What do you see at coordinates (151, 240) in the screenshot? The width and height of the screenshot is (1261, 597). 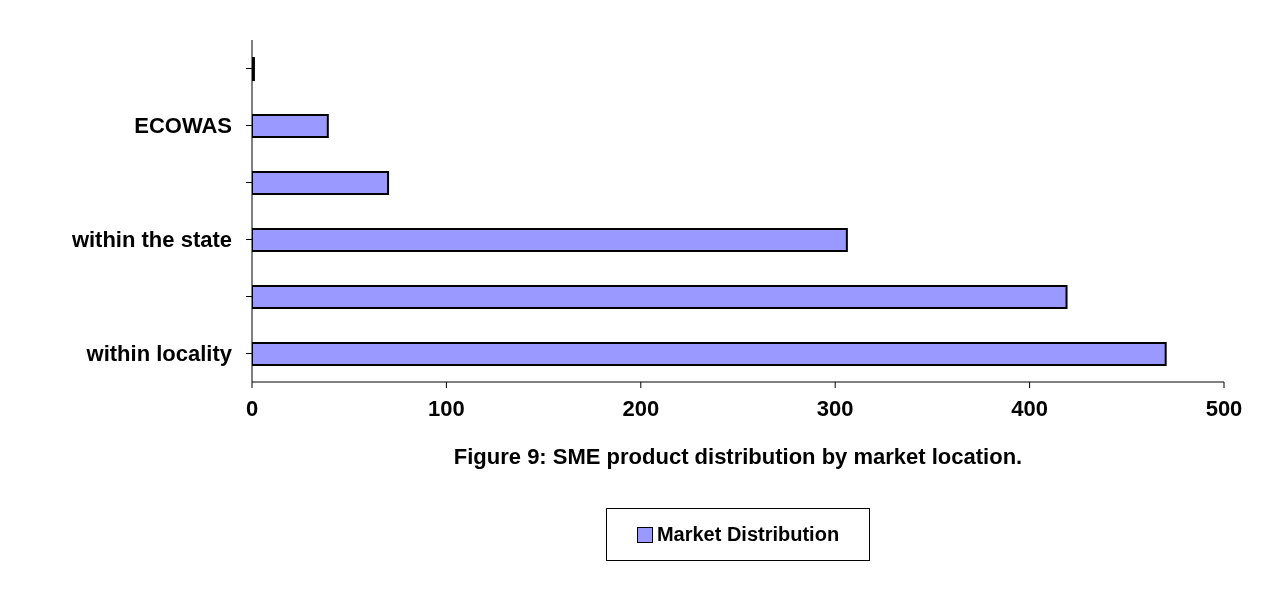 I see `y-tick-label: within the state` at bounding box center [151, 240].